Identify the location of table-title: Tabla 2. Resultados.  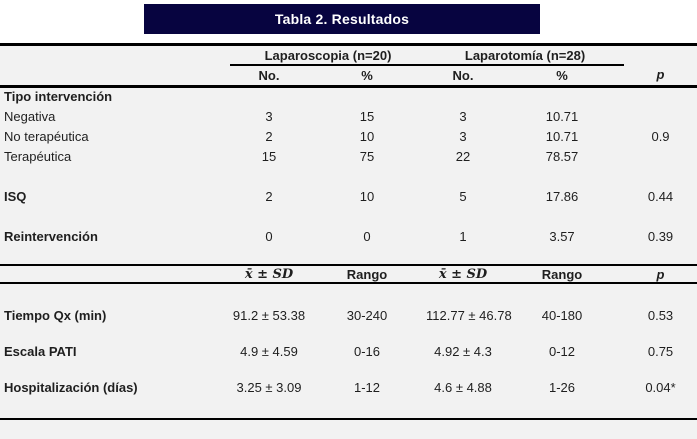
(342, 19).